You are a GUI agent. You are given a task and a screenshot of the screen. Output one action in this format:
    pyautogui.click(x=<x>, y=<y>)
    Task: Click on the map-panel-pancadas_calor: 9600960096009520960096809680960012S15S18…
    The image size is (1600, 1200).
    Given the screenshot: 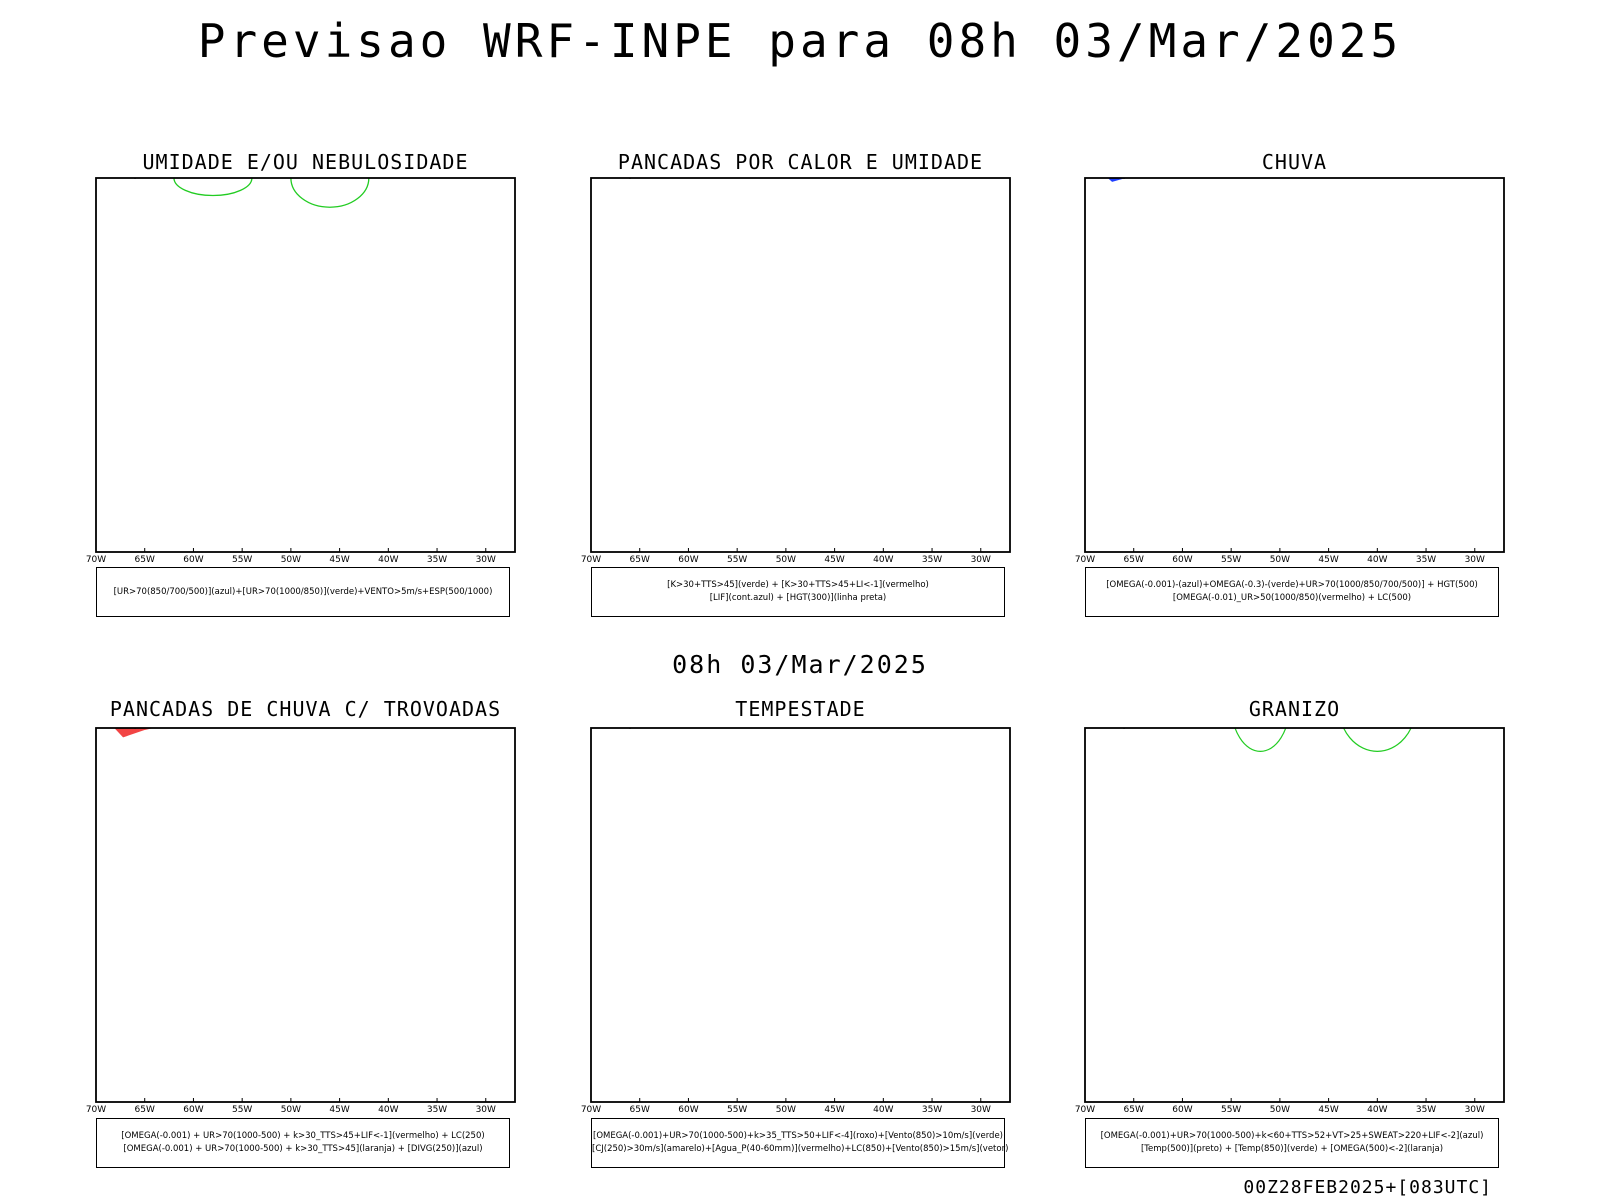 What is the action you would take?
    pyautogui.click(x=796, y=368)
    